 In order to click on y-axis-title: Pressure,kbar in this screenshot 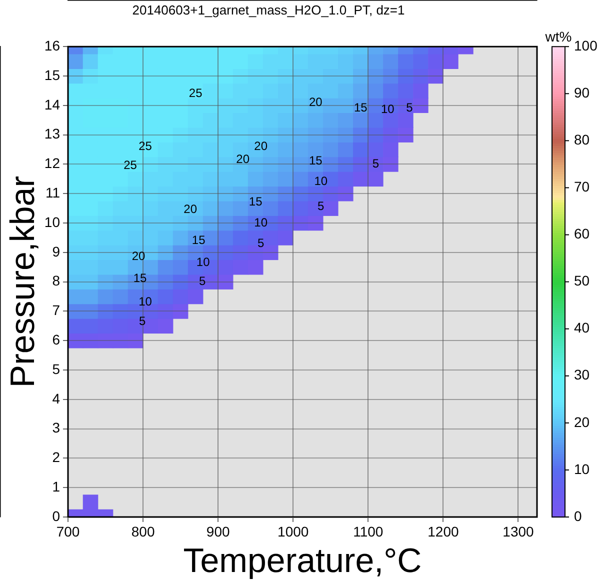, I will do `click(23, 282)`.